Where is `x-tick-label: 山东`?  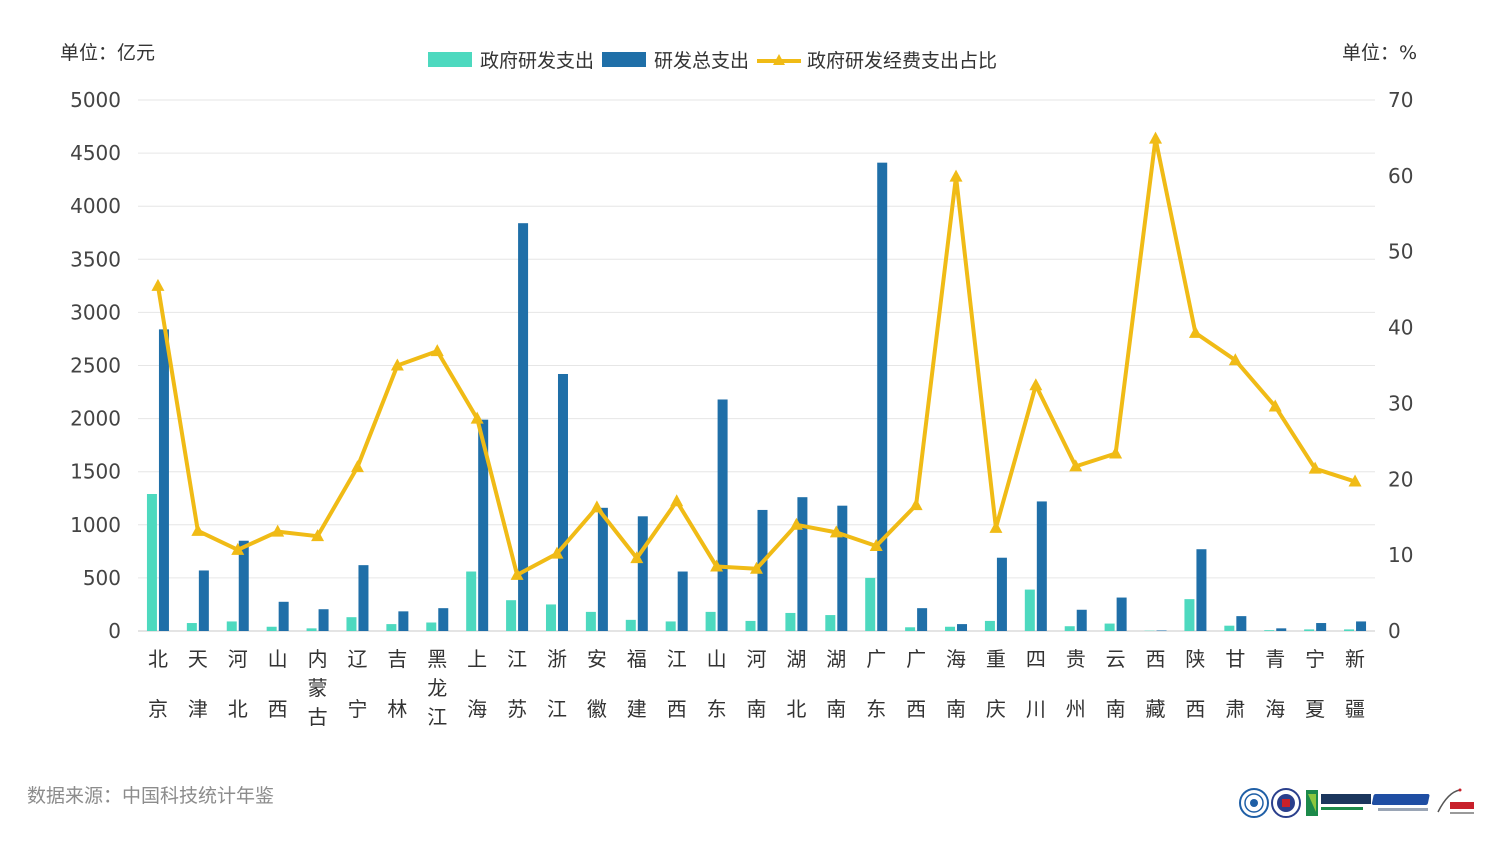
x-tick-label: 山东 is located at coordinates (717, 684).